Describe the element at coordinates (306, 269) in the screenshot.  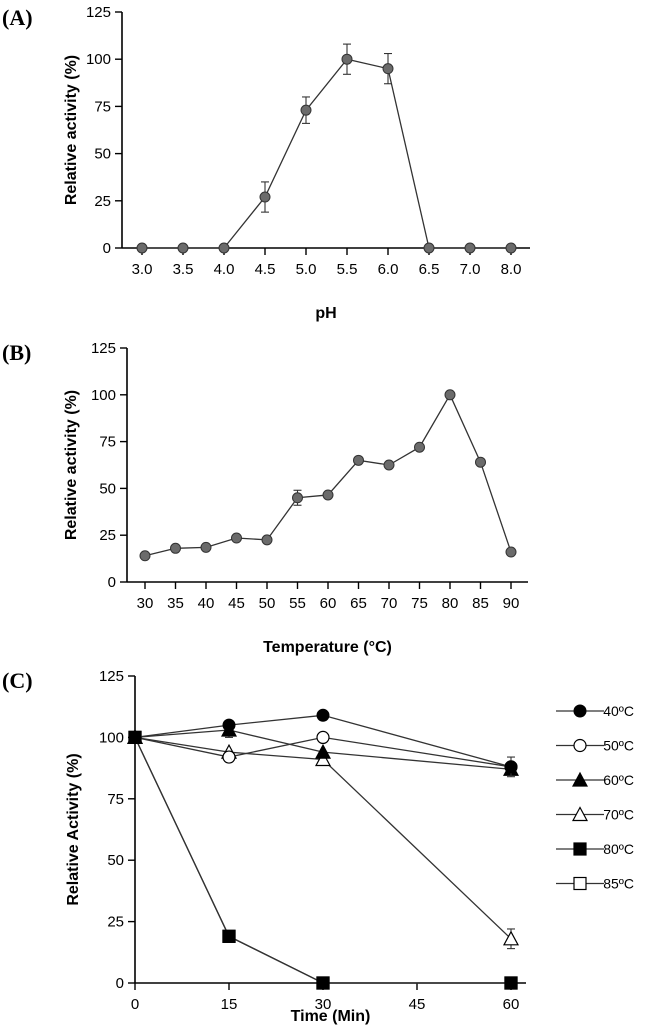
I see `x-tick-label: 5.0` at that location.